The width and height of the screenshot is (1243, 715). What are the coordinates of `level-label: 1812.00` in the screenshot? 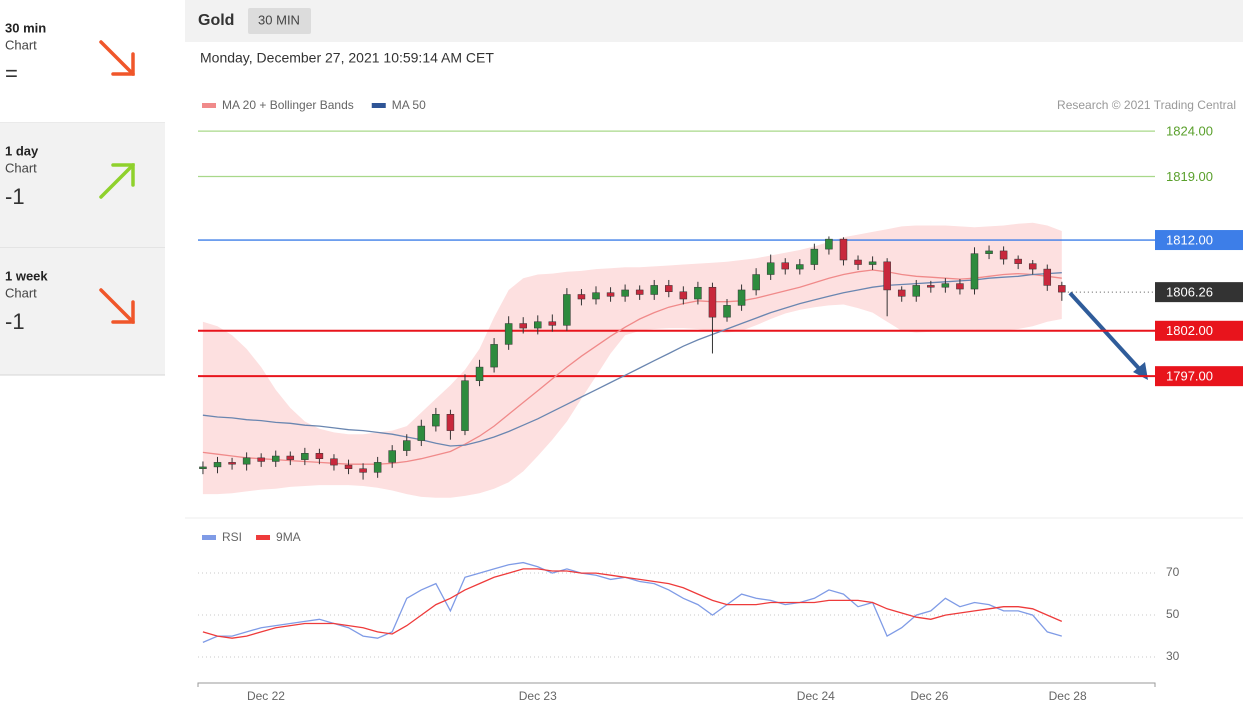 It's located at (1189, 239).